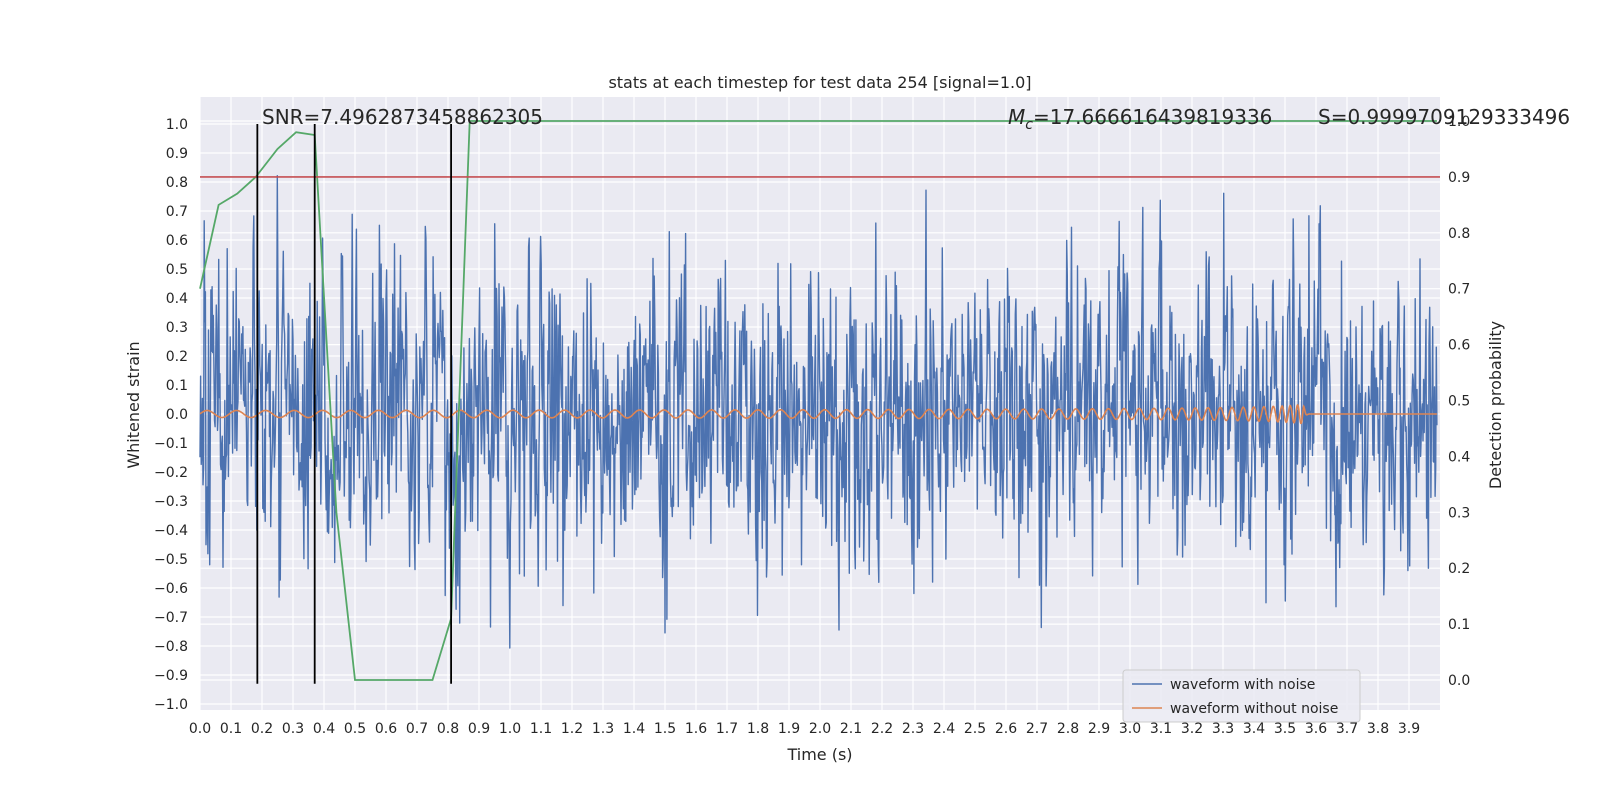  I want to click on y2-tick-label: 0.4, so click(1459, 457).